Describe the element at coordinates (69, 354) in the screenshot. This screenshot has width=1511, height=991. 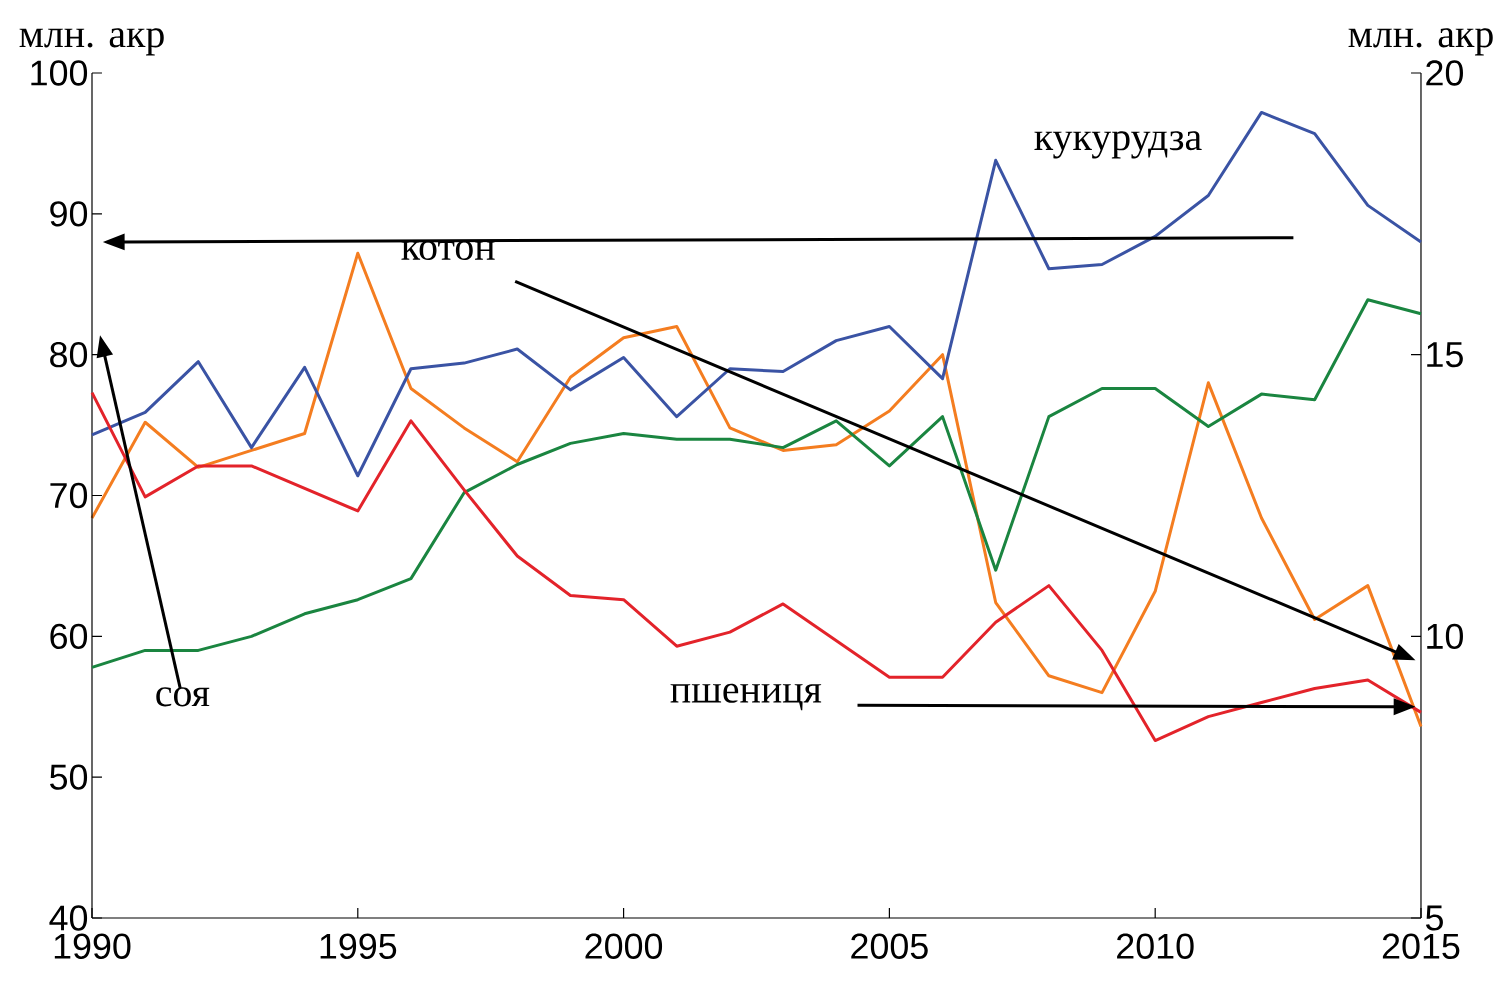
I see `y-tick-label: 80` at that location.